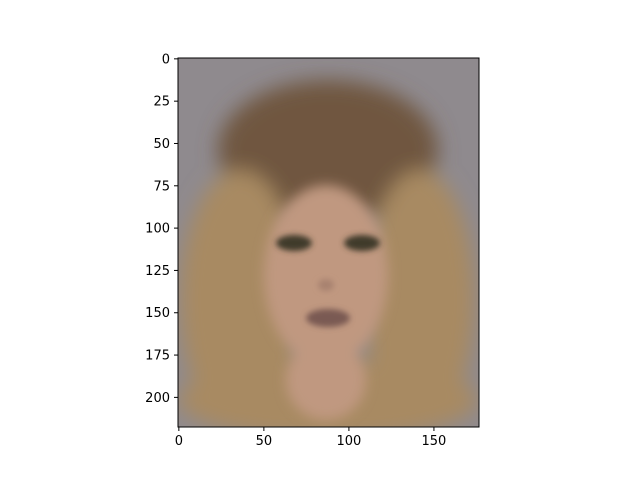 Image resolution: width=640 pixels, height=484 pixels. I want to click on y-axis-ticks: 0 25 50 75 100 125 150 175 200, so click(161, 229).